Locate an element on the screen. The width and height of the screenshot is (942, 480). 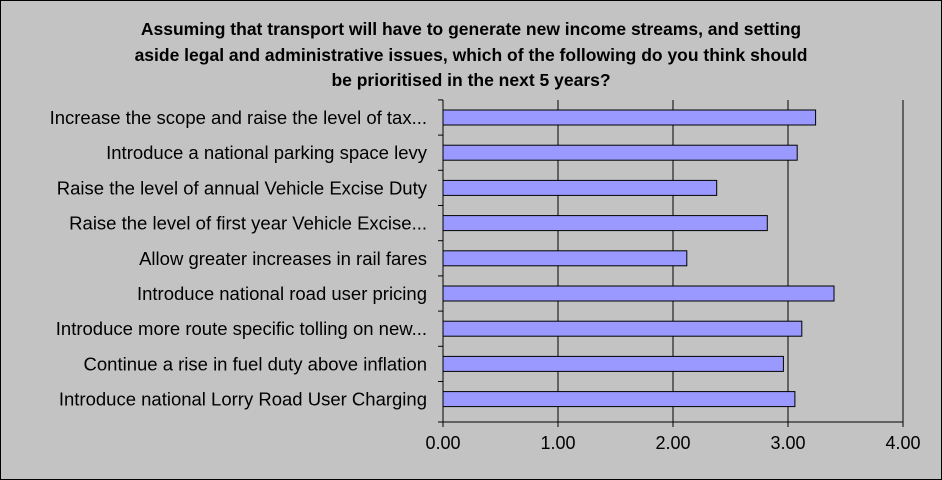
x-tick-label: 4.00 is located at coordinates (902, 443).